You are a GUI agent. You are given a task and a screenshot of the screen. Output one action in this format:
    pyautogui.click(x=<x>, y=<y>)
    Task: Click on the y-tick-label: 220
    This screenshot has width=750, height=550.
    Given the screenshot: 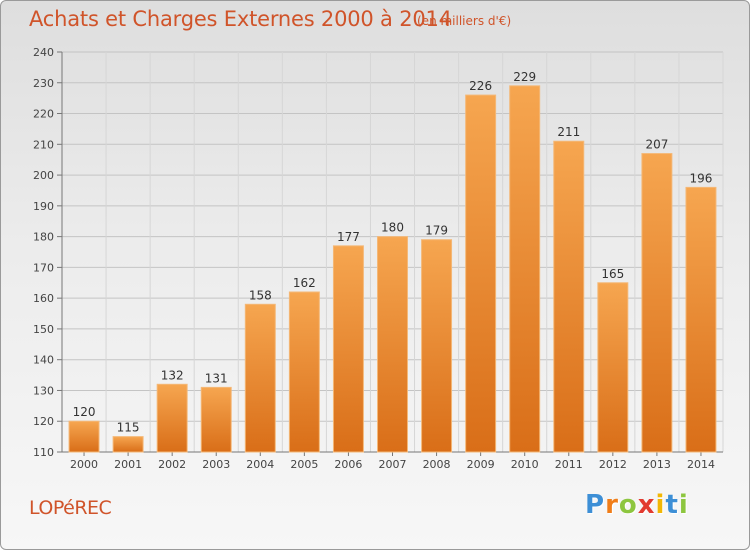 What is the action you would take?
    pyautogui.click(x=43, y=114)
    